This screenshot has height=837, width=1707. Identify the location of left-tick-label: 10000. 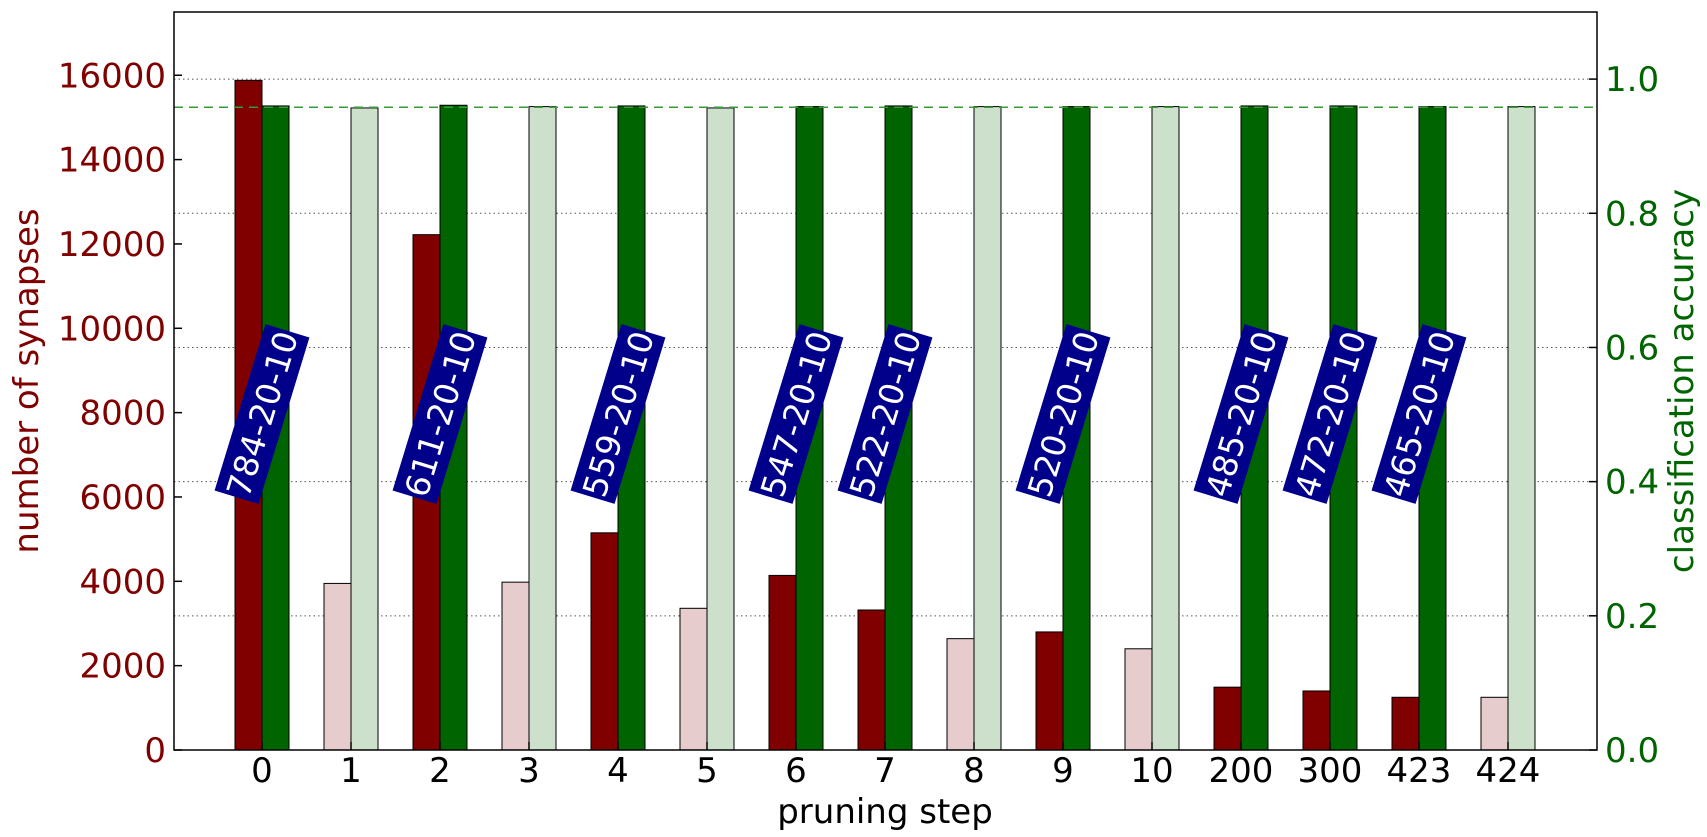
(112, 329).